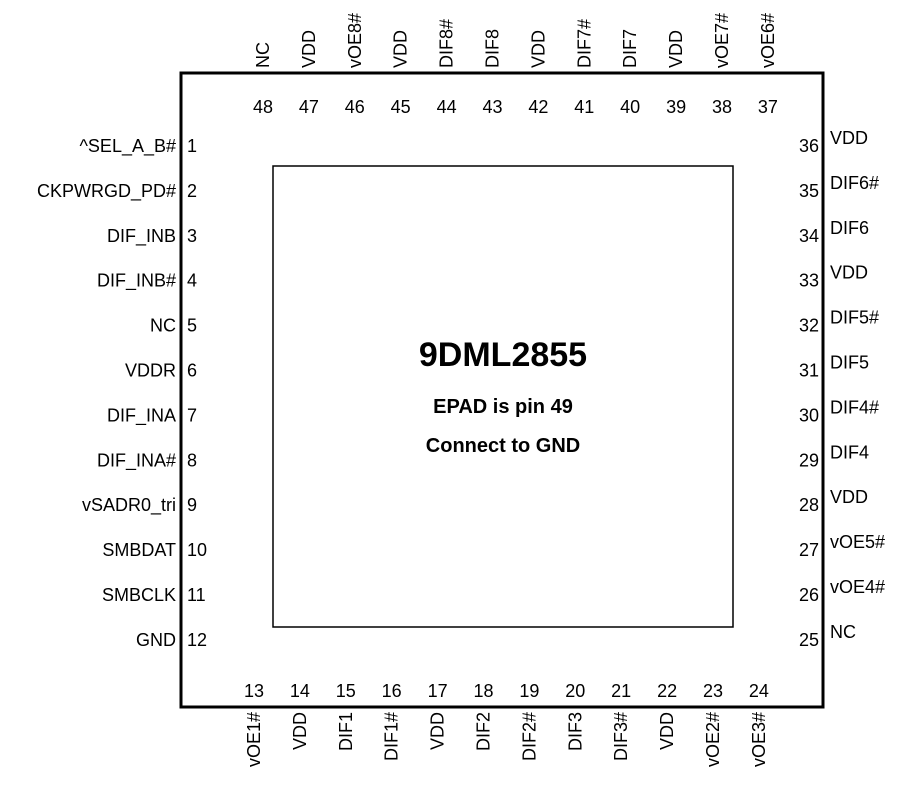 The image size is (898, 785). I want to click on pin-label-13: vOE1#, so click(254, 739).